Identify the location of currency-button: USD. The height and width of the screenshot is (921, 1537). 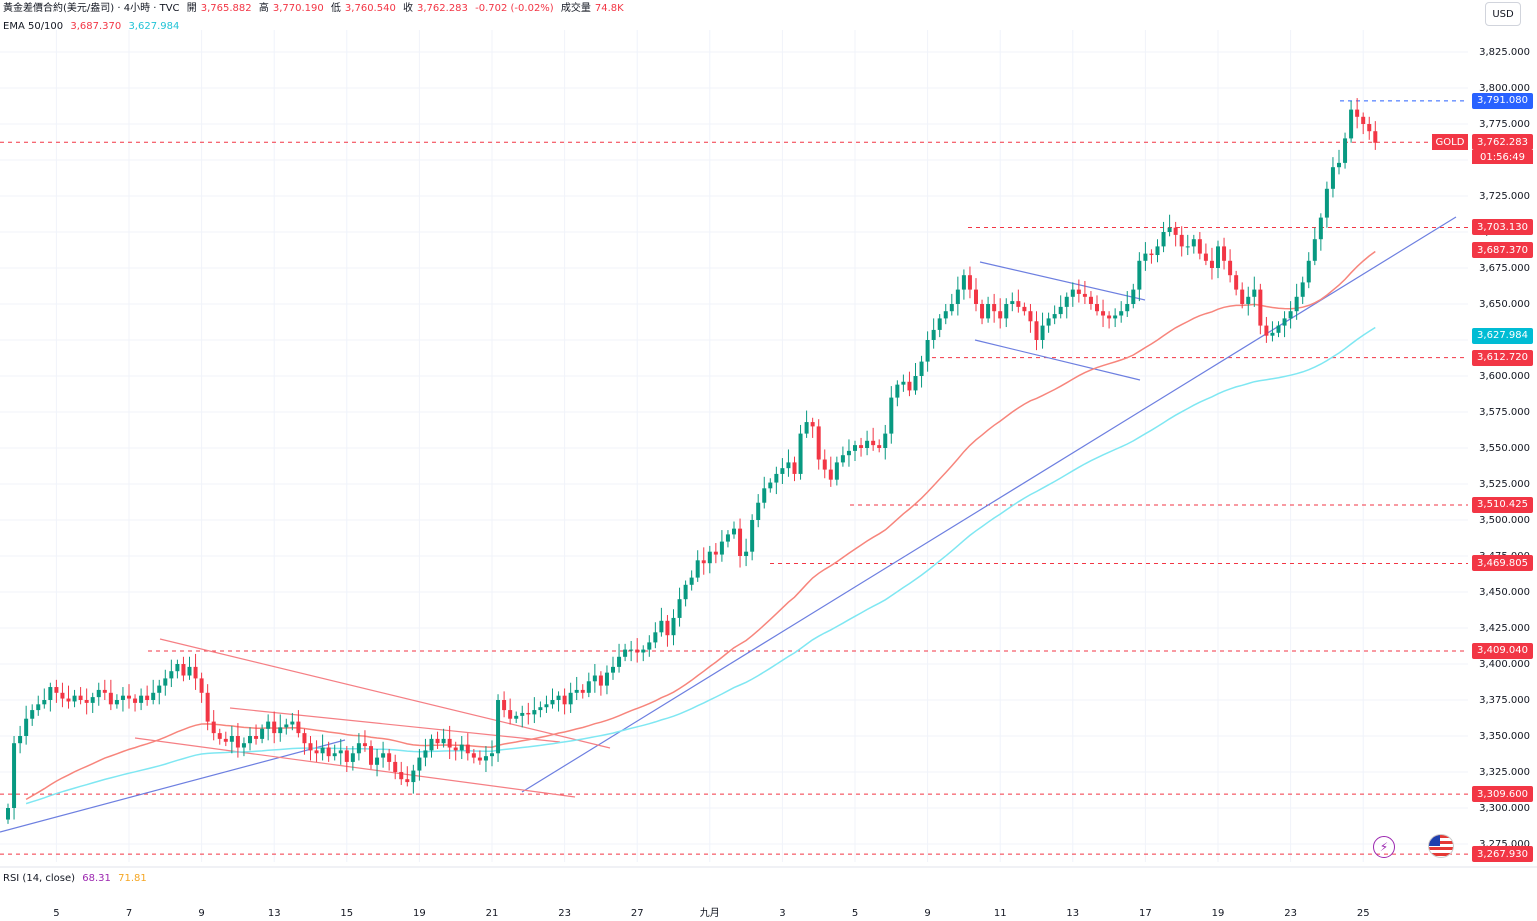
(1503, 14).